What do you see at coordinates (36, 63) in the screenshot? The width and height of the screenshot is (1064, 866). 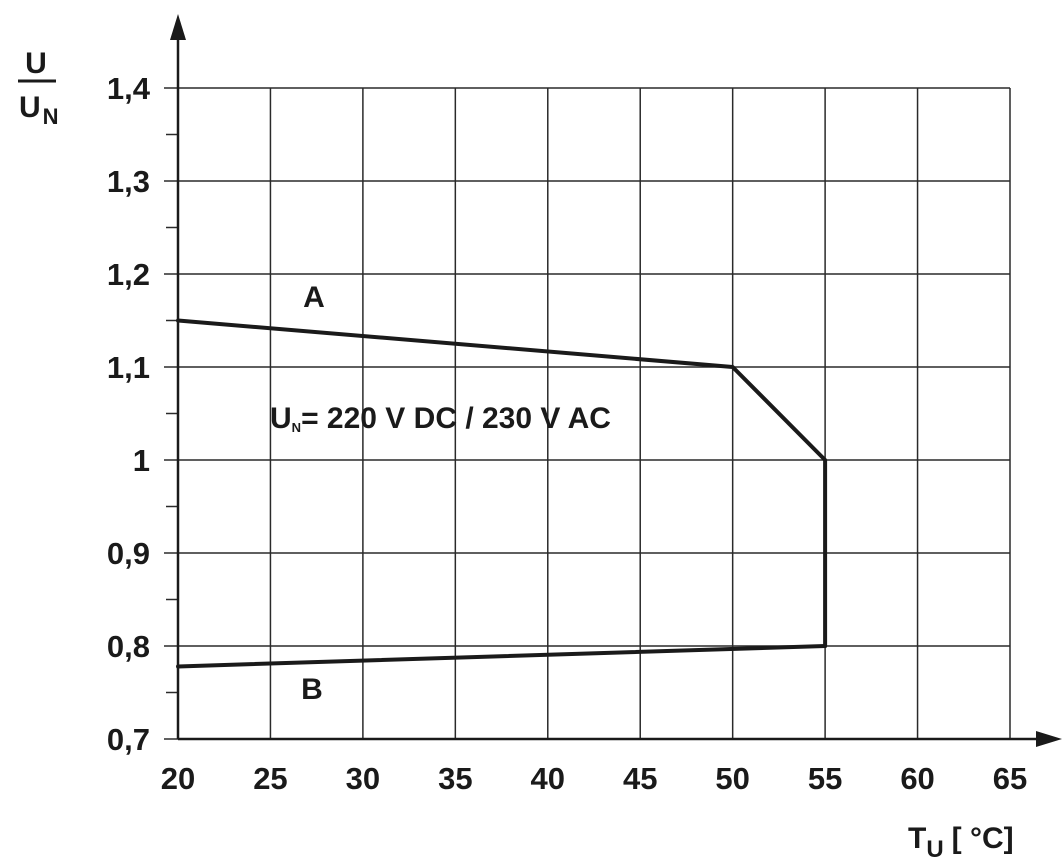 I see `y-axis-label-numerator: U` at bounding box center [36, 63].